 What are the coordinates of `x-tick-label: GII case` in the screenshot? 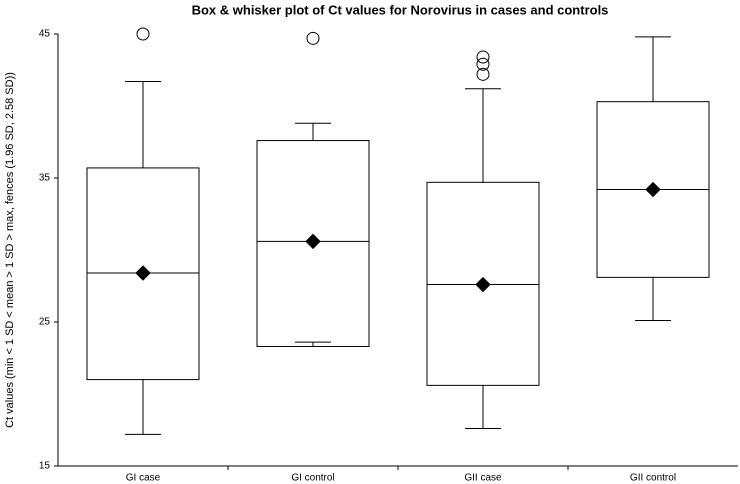 It's located at (483, 478).